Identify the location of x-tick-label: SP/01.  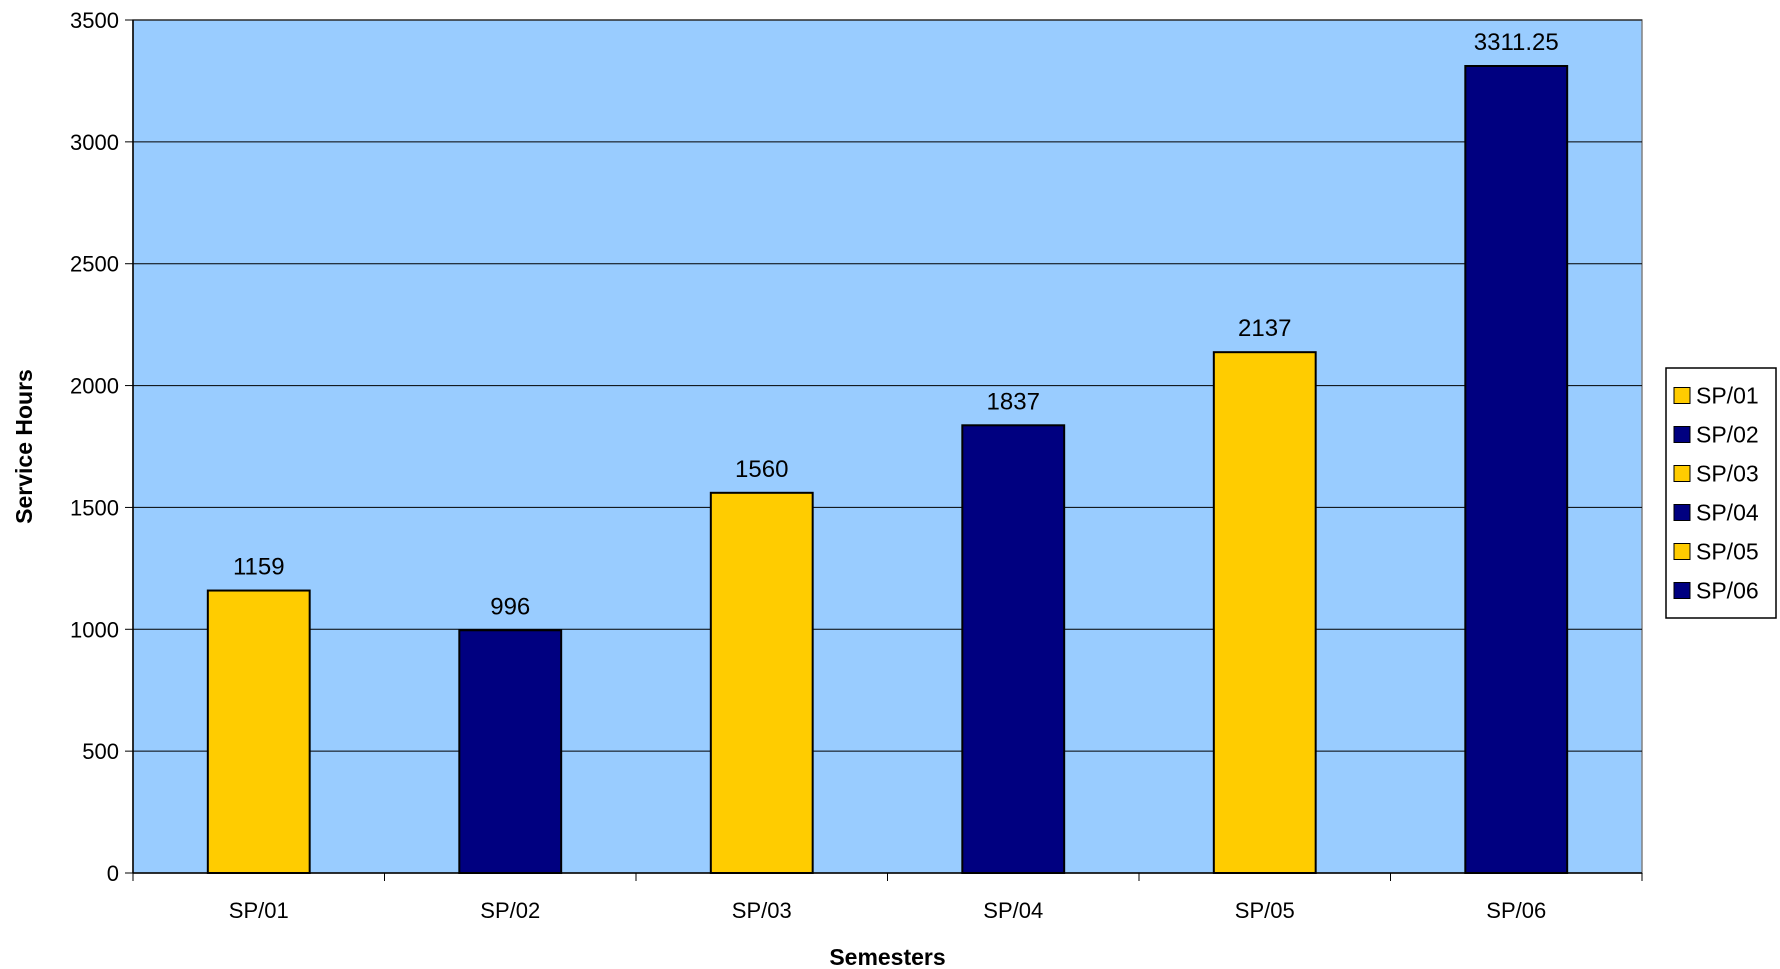
(259, 910).